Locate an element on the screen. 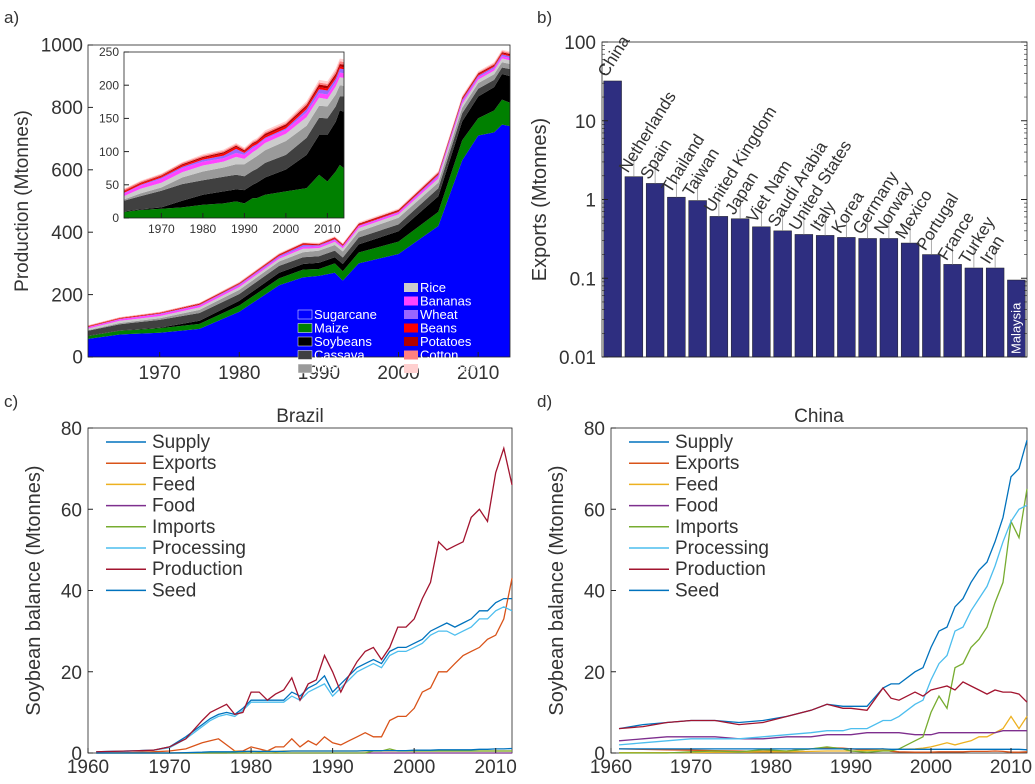 This screenshot has width=1035, height=784. legend-label-maize: Maize is located at coordinates (331, 328).